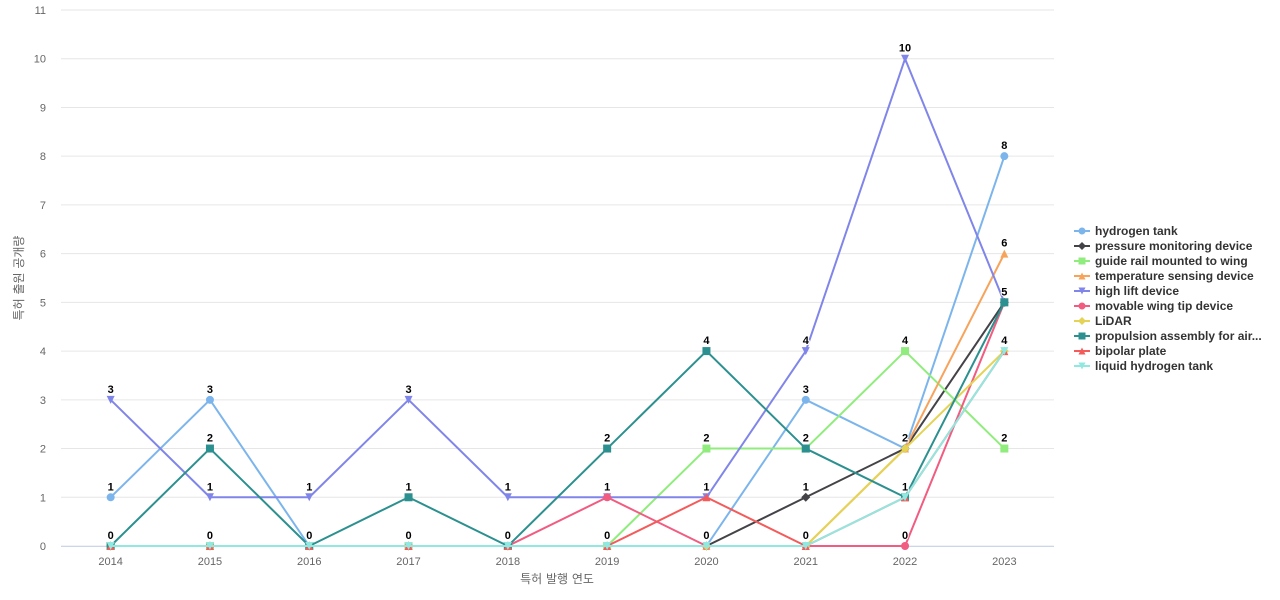 The width and height of the screenshot is (1280, 600). Describe the element at coordinates (40, 11) in the screenshot. I see `y-tick-label: 11` at that location.